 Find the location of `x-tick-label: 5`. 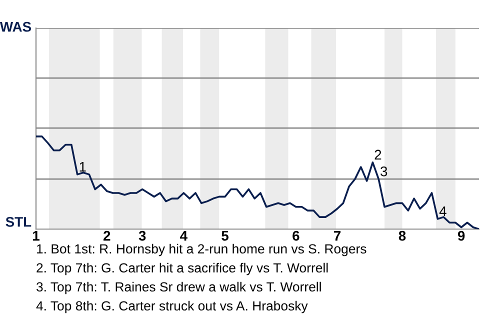

x-tick-label: 5 is located at coordinates (225, 236).